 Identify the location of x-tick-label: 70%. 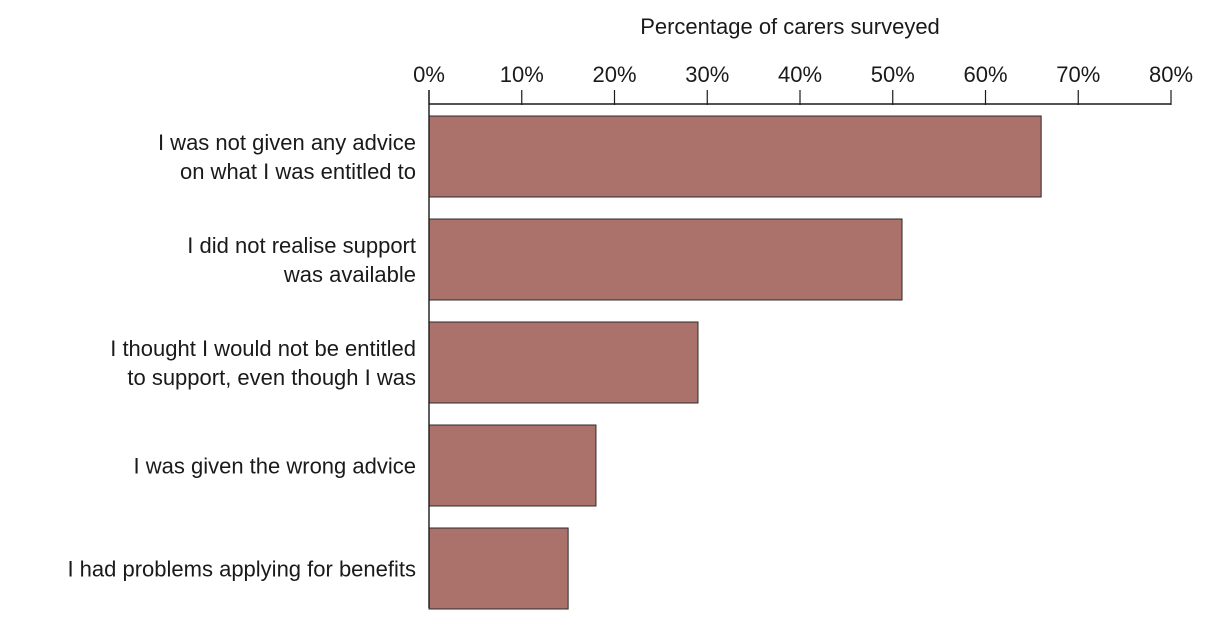
(1078, 74).